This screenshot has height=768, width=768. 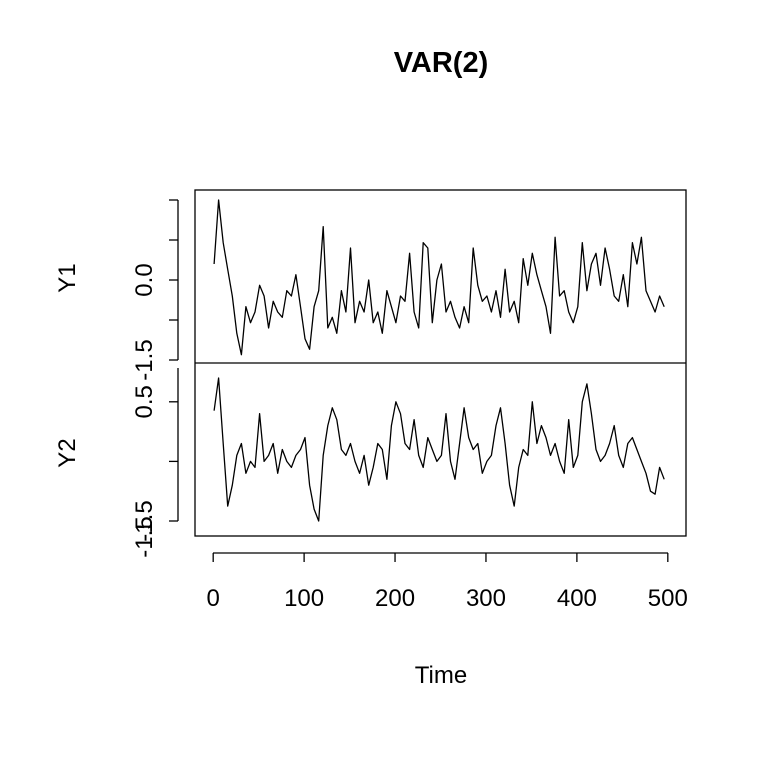 What do you see at coordinates (668, 598) in the screenshot?
I see `x-tick-label: 500` at bounding box center [668, 598].